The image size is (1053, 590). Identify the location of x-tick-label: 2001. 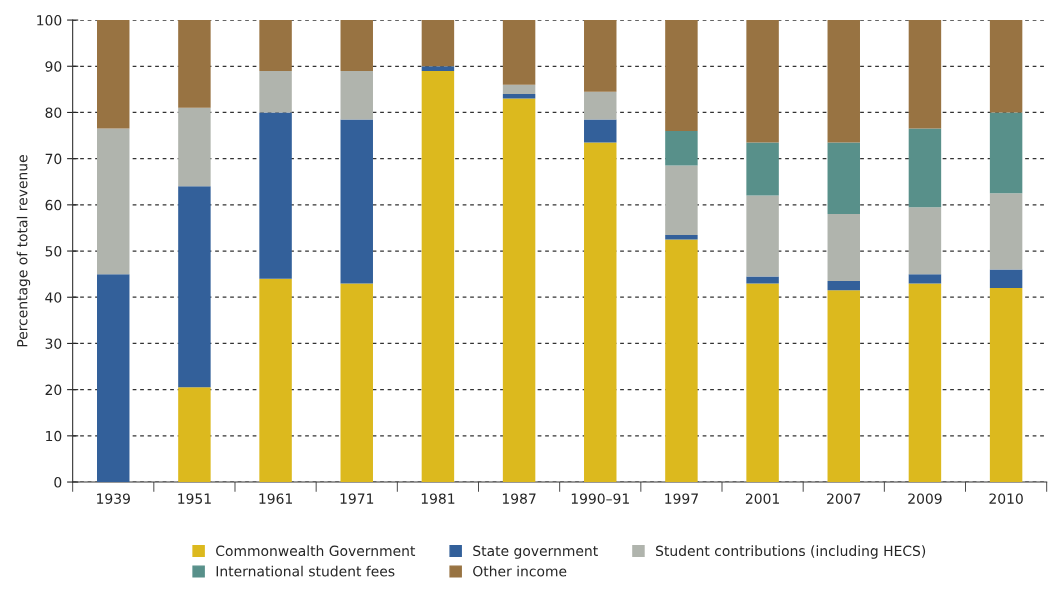
(762, 498).